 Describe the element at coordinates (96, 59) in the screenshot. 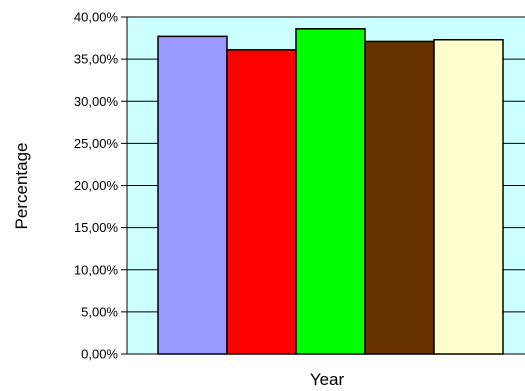

I see `y-tick-label: 35,00%` at that location.